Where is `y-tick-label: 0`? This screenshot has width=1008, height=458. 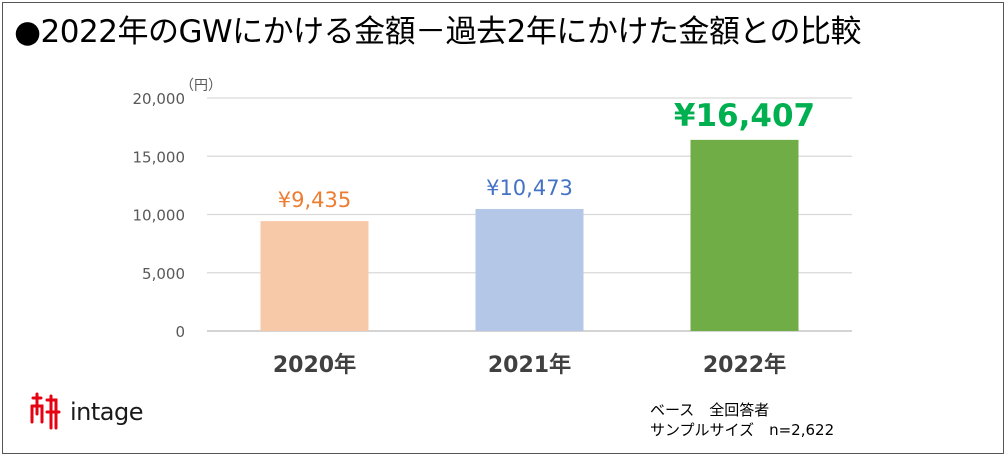 y-tick-label: 0 is located at coordinates (180, 332).